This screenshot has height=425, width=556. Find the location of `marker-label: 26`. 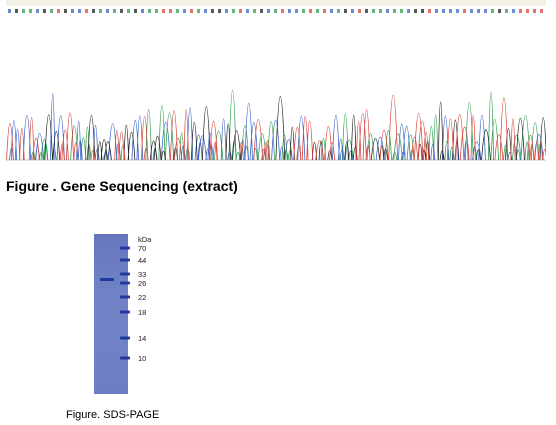

marker-label: 26 is located at coordinates (142, 283).